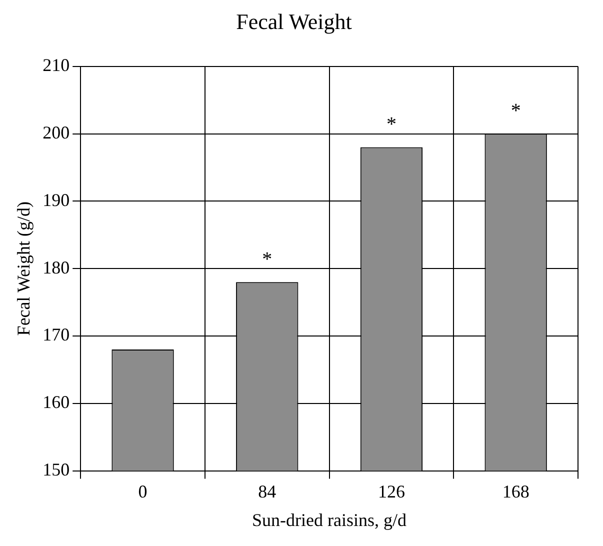 The height and width of the screenshot is (546, 603). I want to click on y-tick-label: 180, so click(56, 267).